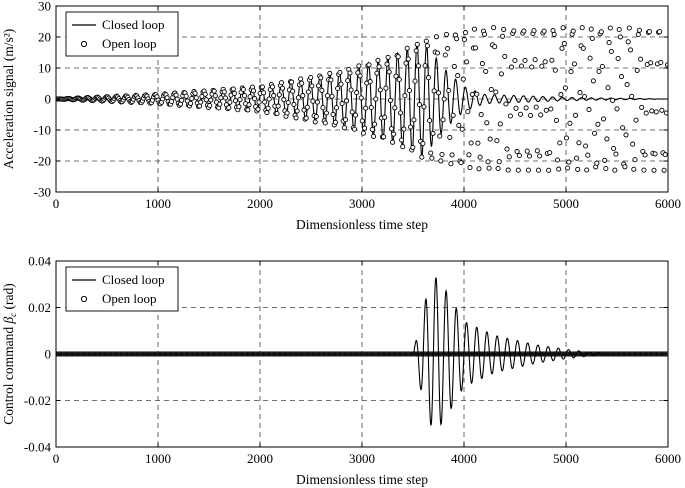  What do you see at coordinates (8, 374) in the screenshot?
I see `y-axis-label-part: Control command` at bounding box center [8, 374].